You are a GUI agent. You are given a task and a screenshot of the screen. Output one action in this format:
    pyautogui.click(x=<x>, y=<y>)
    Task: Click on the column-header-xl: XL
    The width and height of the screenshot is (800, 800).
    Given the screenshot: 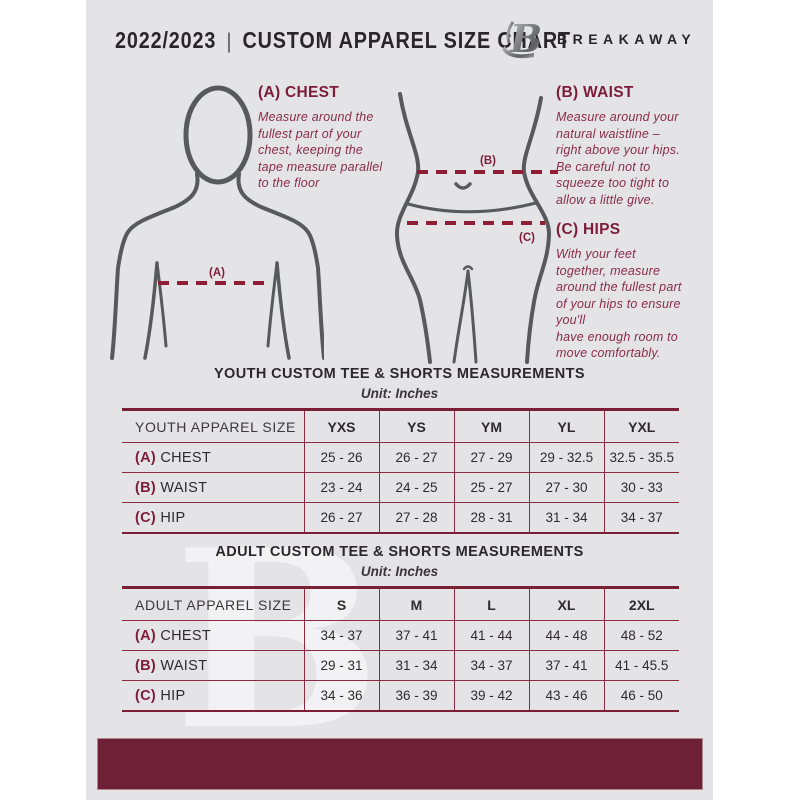 What is the action you would take?
    pyautogui.click(x=566, y=603)
    